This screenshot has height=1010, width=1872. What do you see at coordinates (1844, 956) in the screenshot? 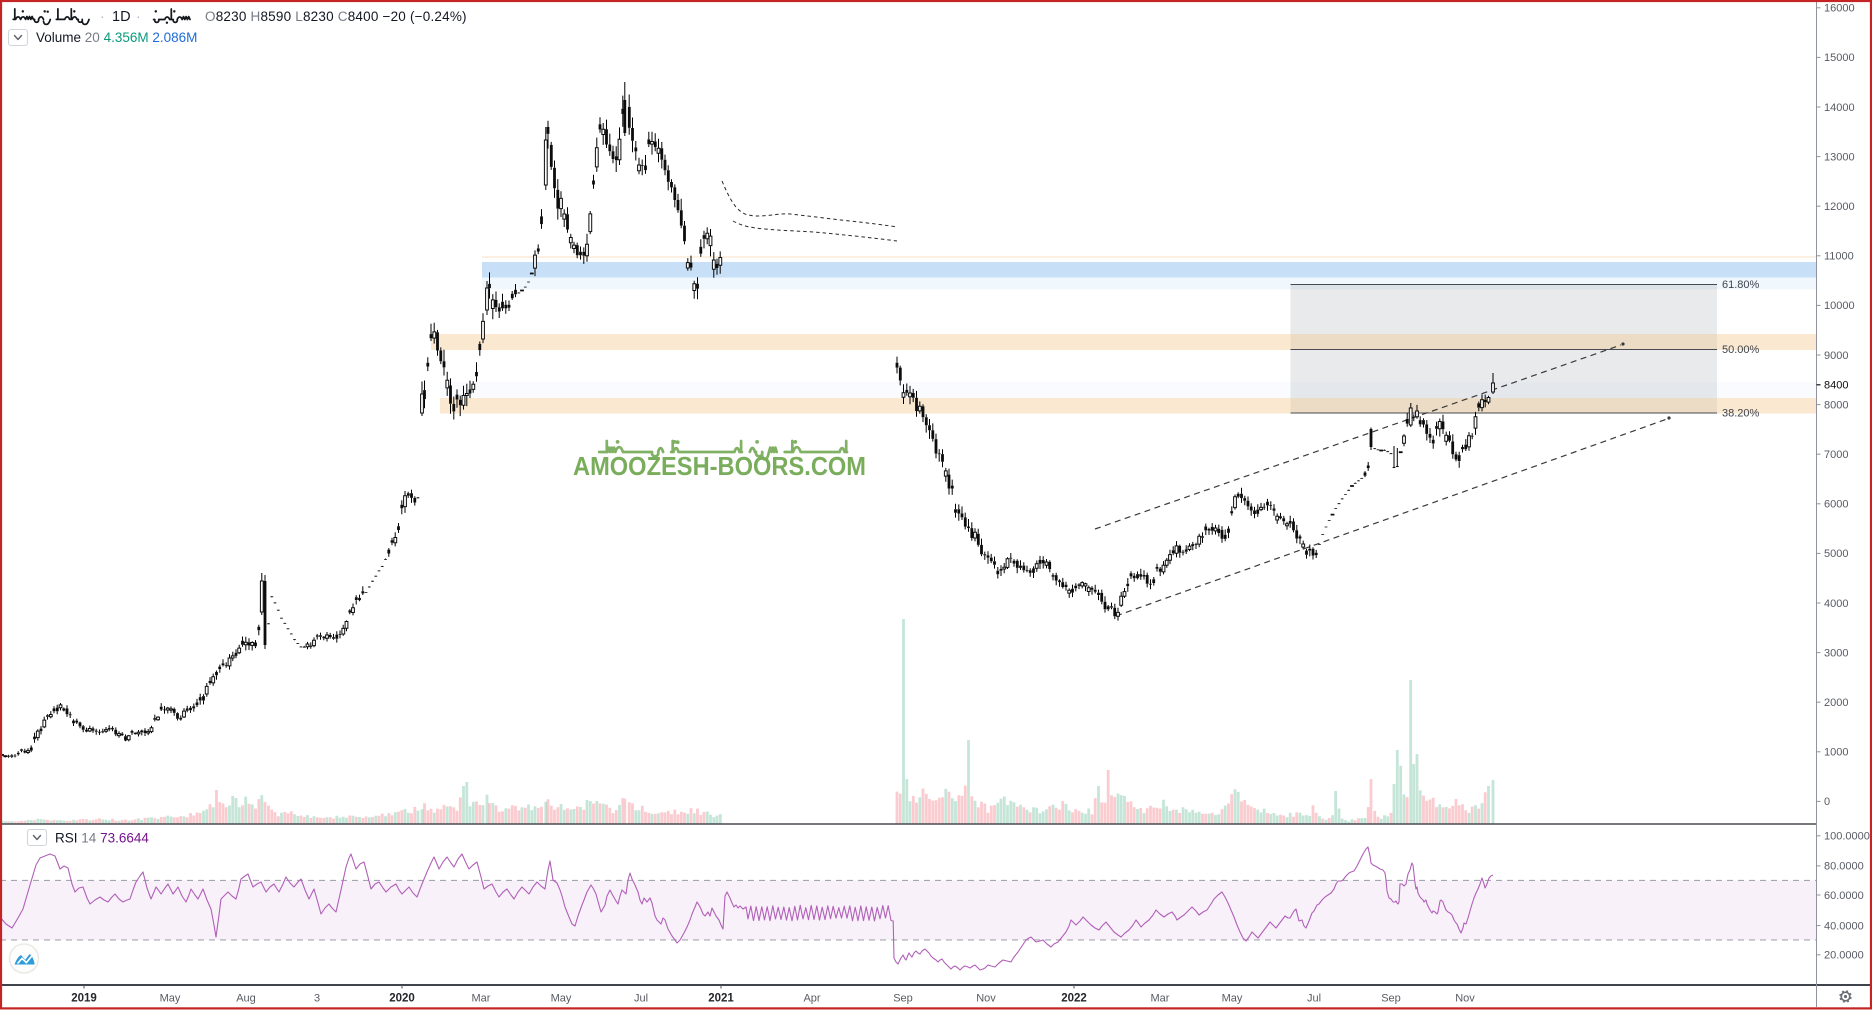
I see `svg-text: 20.0000` at bounding box center [1844, 956].